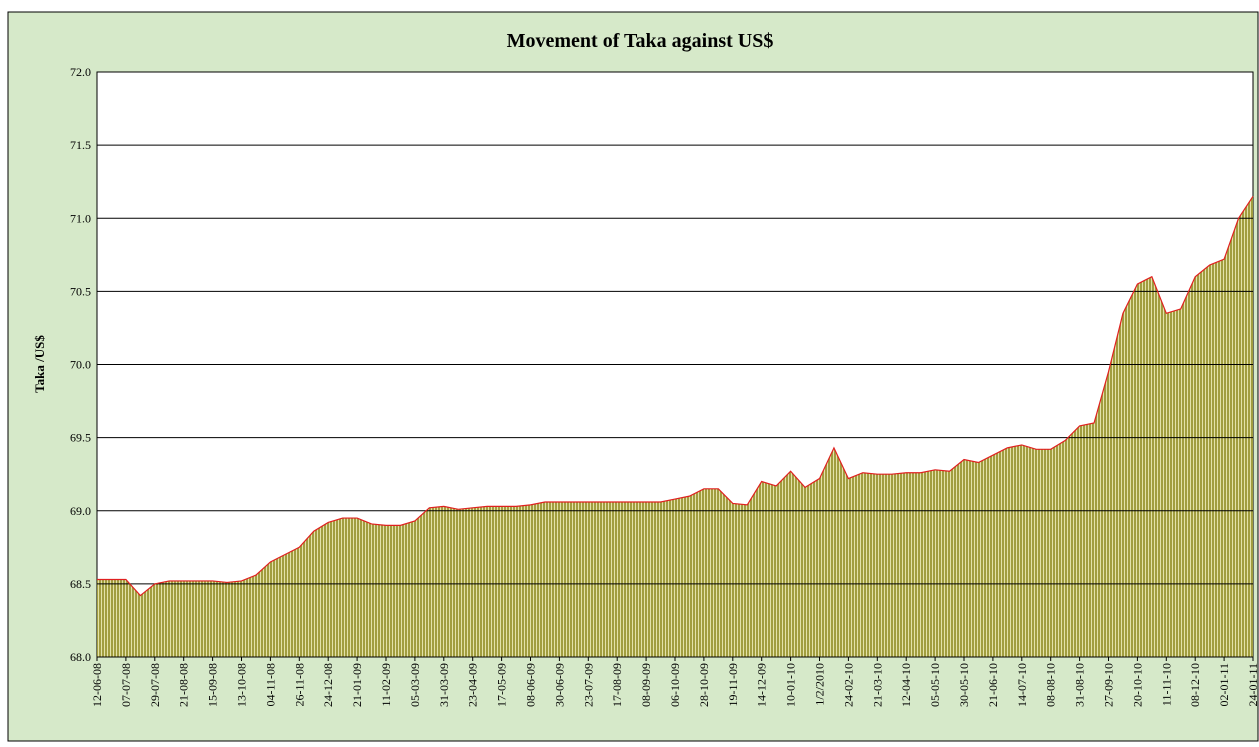 The height and width of the screenshot is (747, 1259). I want to click on x-tick-label: 06-10-09, so click(675, 685).